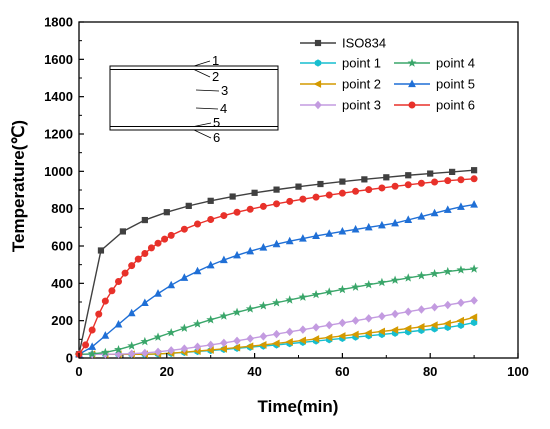 The width and height of the screenshot is (550, 429). Describe the element at coordinates (430, 371) in the screenshot. I see `x-tick-label: 80` at that location.